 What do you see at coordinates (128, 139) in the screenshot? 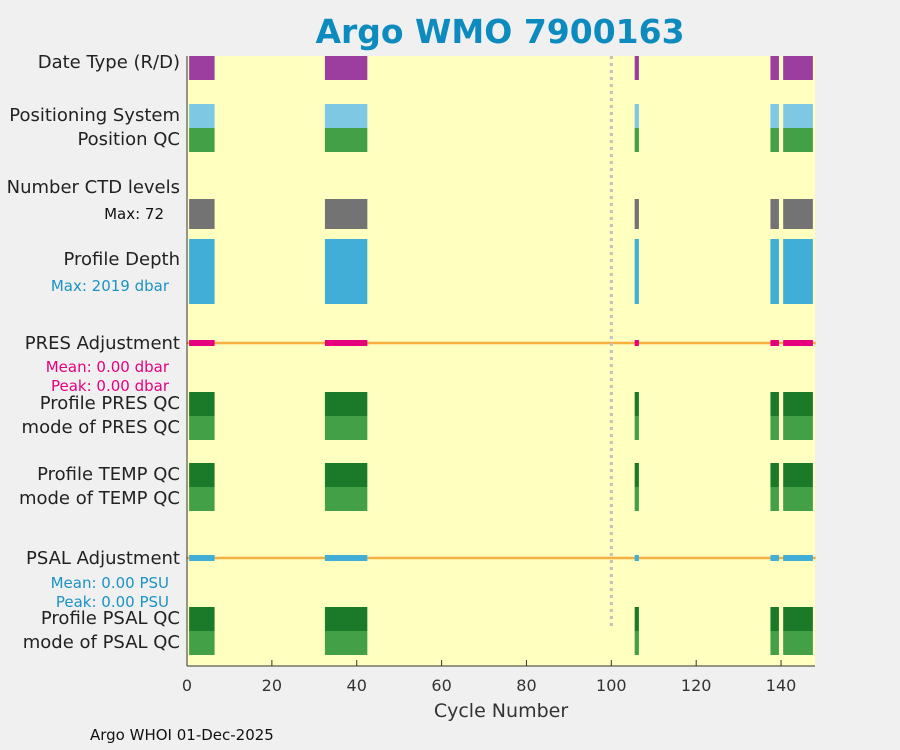
I see `row-label-position-qc: Position QC` at bounding box center [128, 139].